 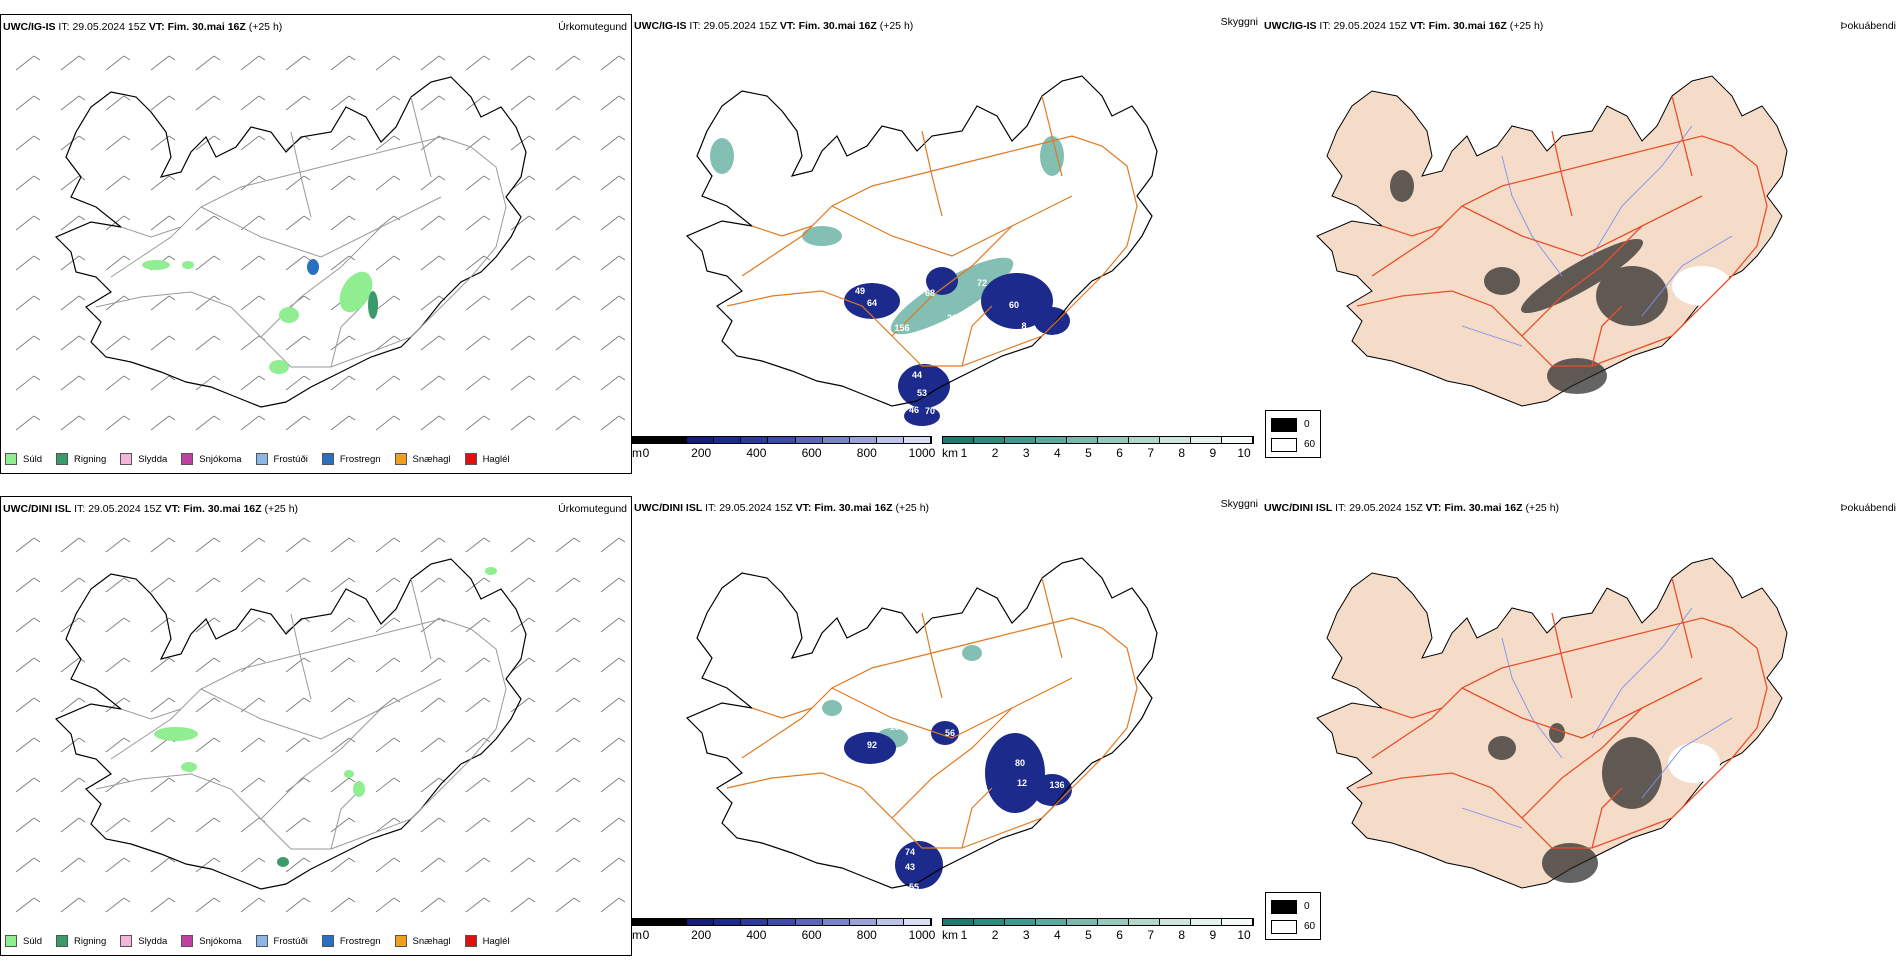 I want to click on colorbar-strip, so click(x=782, y=440).